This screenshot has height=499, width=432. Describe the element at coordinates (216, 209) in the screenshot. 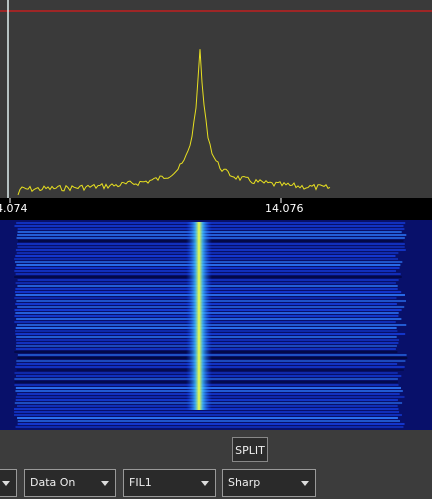

I see `freq-scale` at that location.